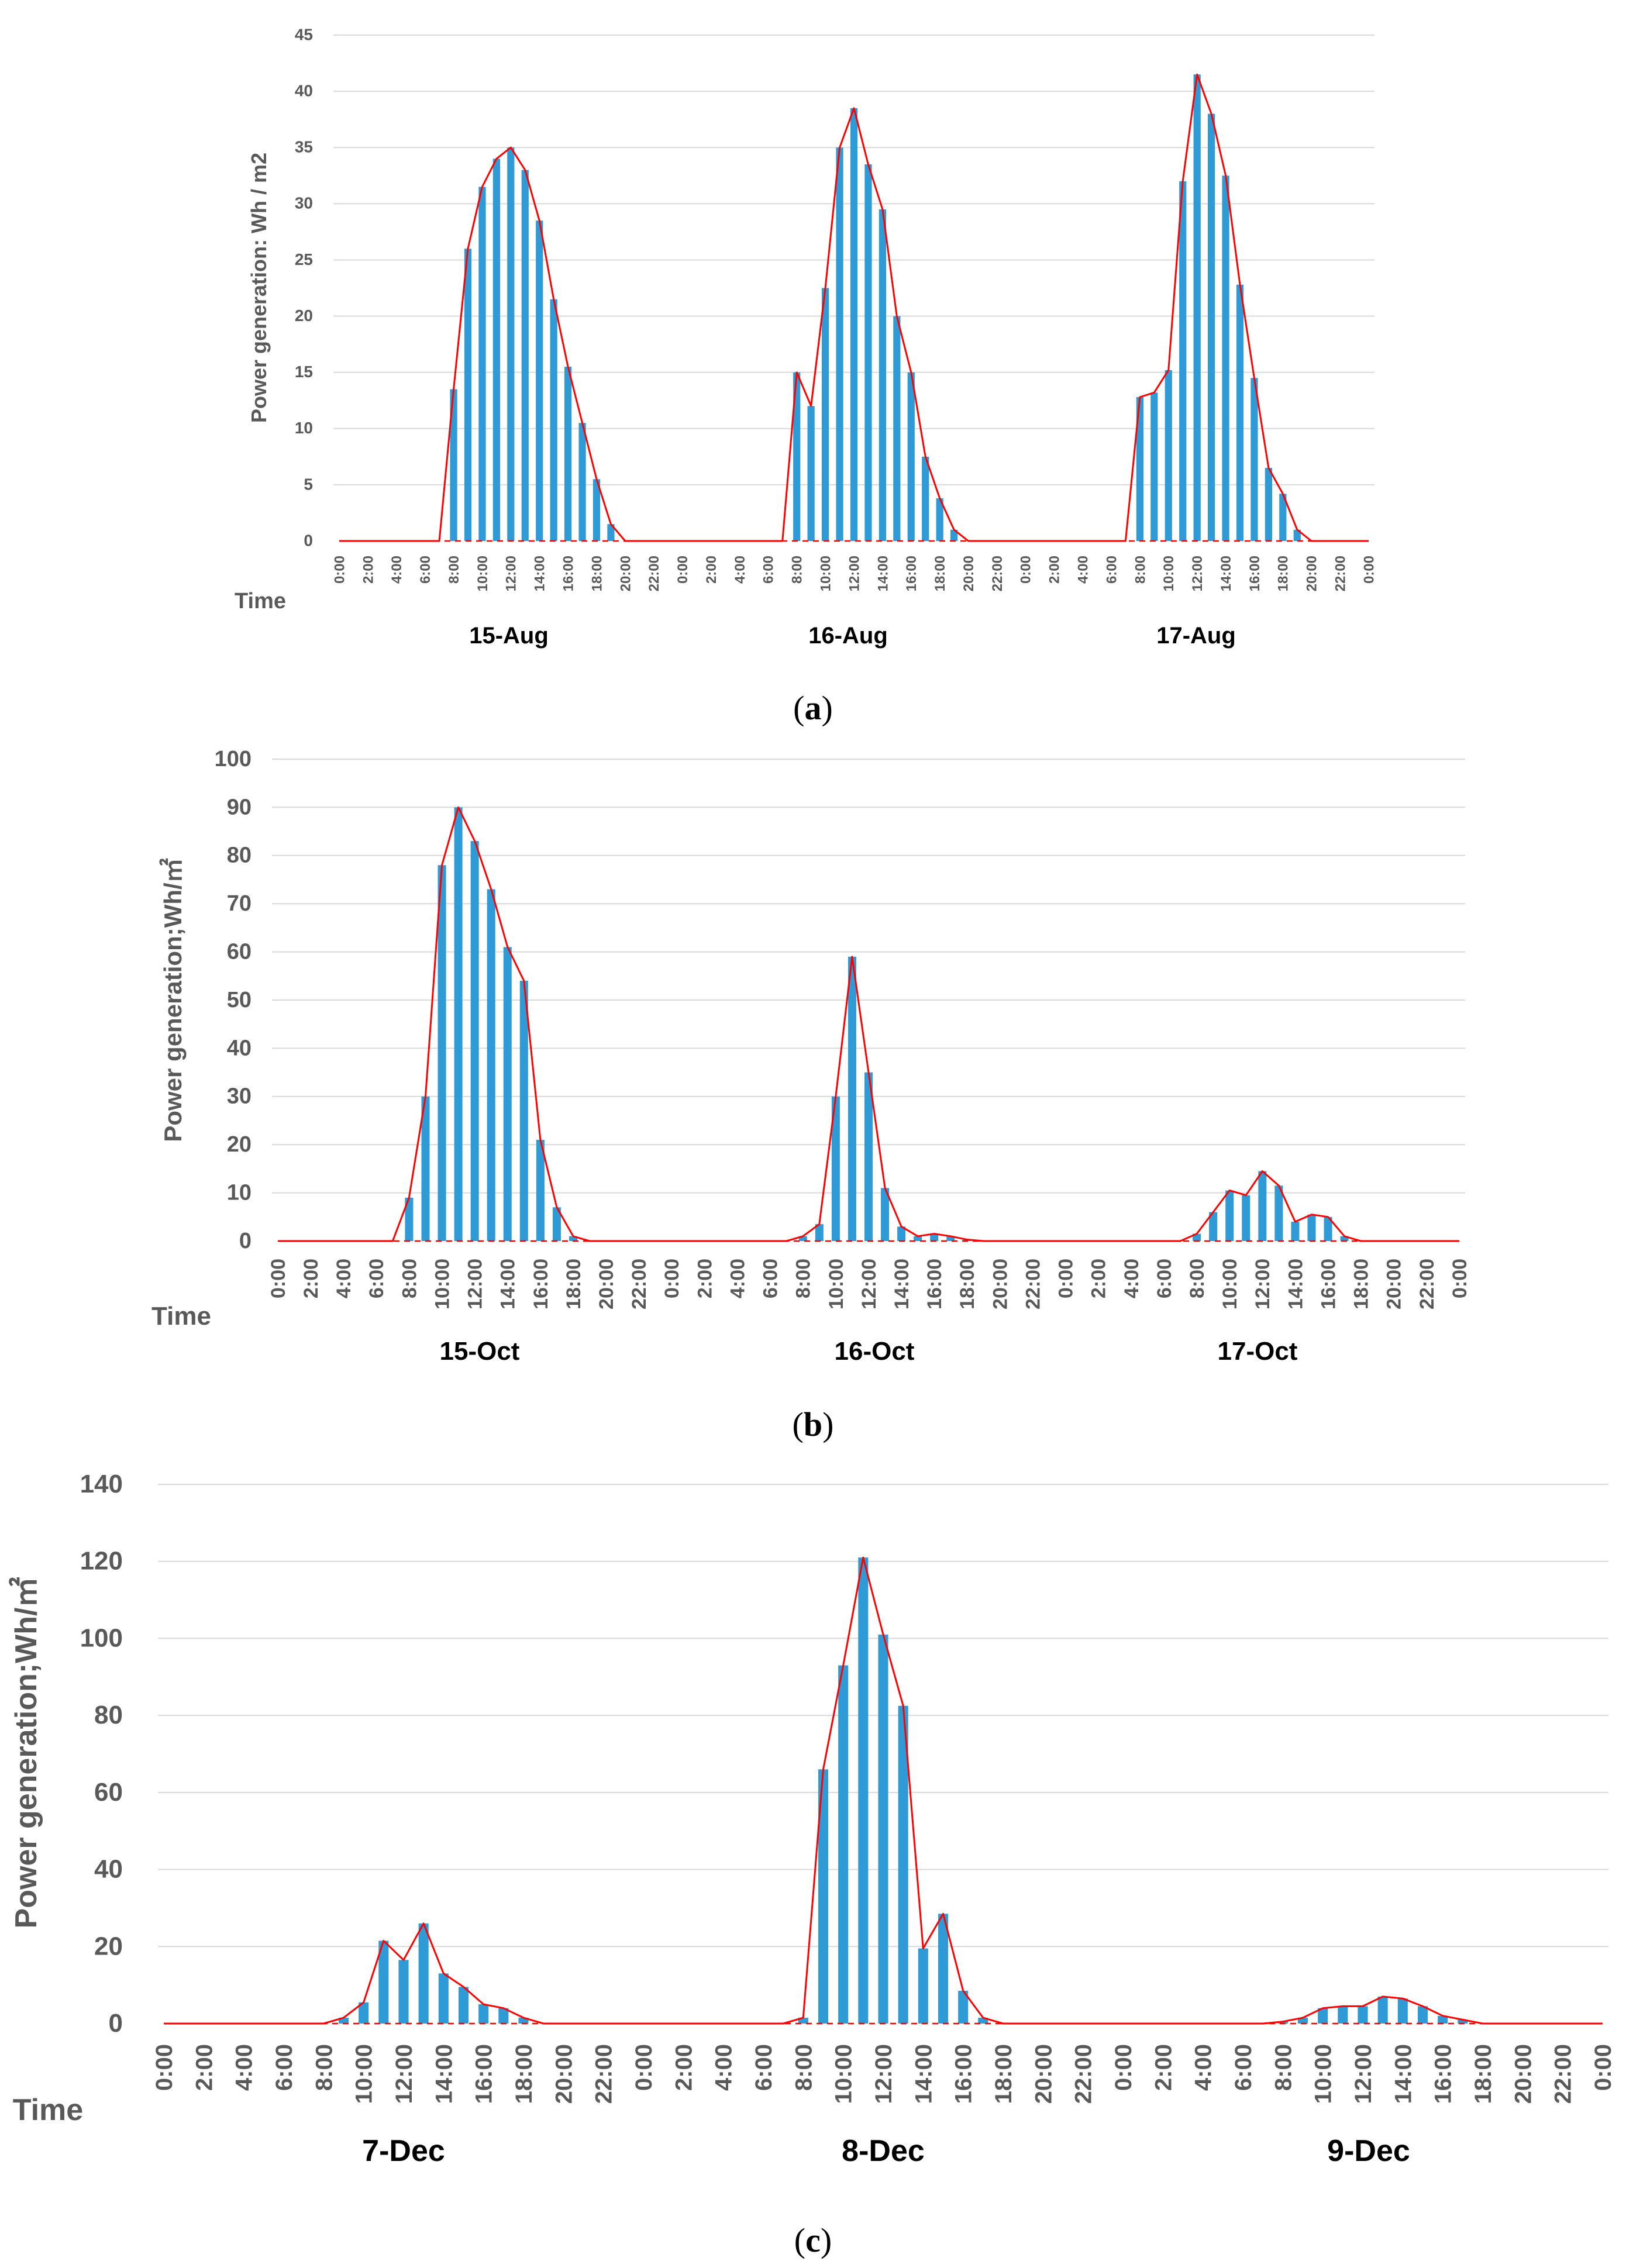 The height and width of the screenshot is (2268, 1626). I want to click on panel-label: (b), so click(813, 1424).